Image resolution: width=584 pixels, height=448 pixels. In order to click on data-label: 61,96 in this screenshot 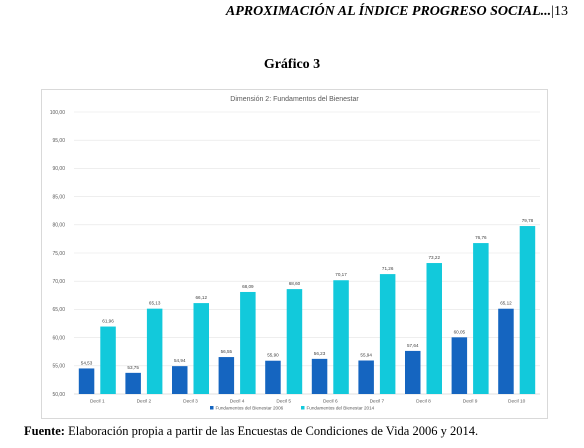, I will do `click(108, 321)`.